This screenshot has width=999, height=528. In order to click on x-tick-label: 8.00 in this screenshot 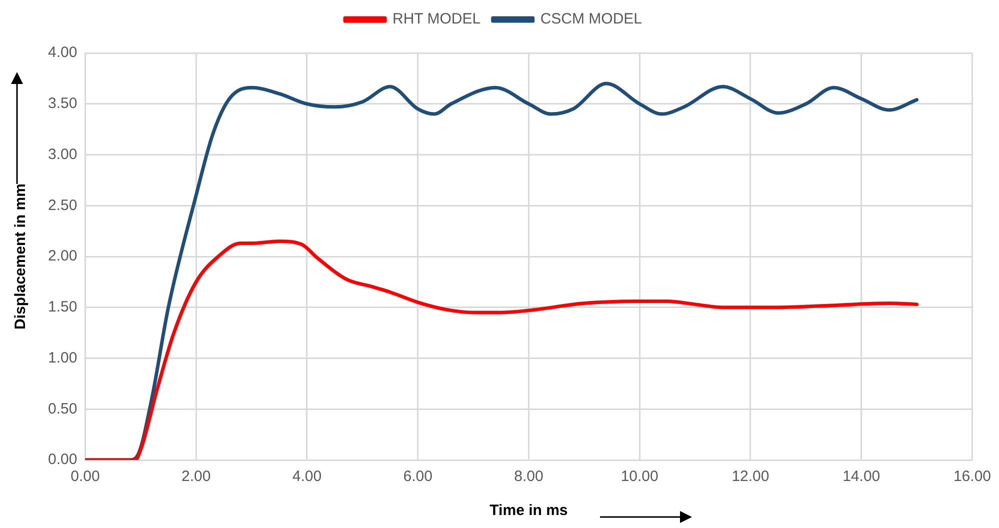, I will do `click(529, 477)`.